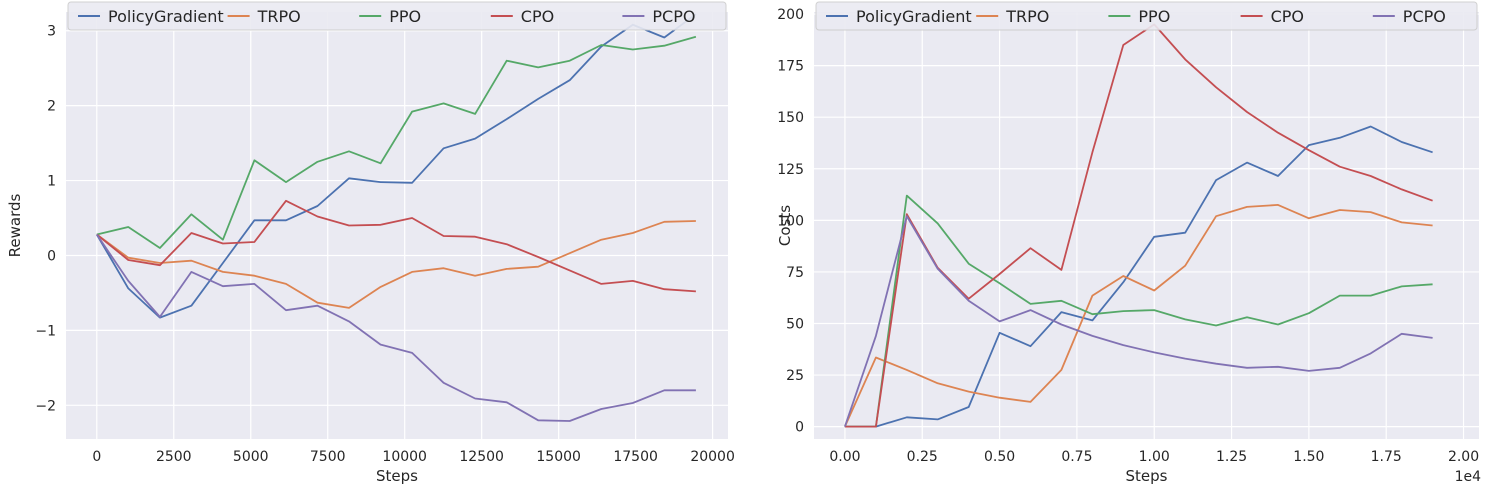 This screenshot has height=495, width=1487. I want to click on costs-y-tick-label: 150, so click(790, 118).